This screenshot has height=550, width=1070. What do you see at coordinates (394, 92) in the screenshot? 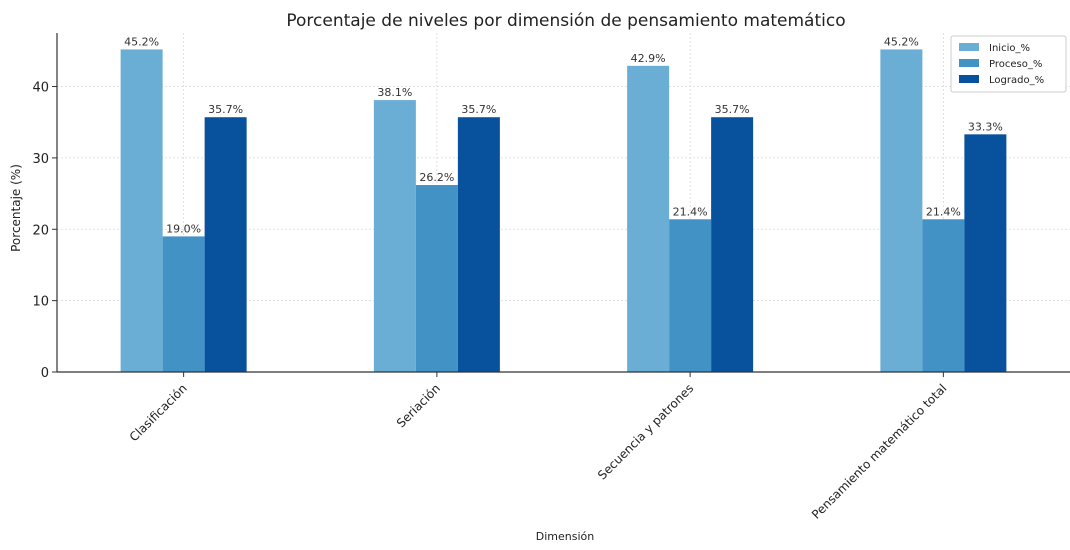
I see `data-label: 38.1%` at bounding box center [394, 92].